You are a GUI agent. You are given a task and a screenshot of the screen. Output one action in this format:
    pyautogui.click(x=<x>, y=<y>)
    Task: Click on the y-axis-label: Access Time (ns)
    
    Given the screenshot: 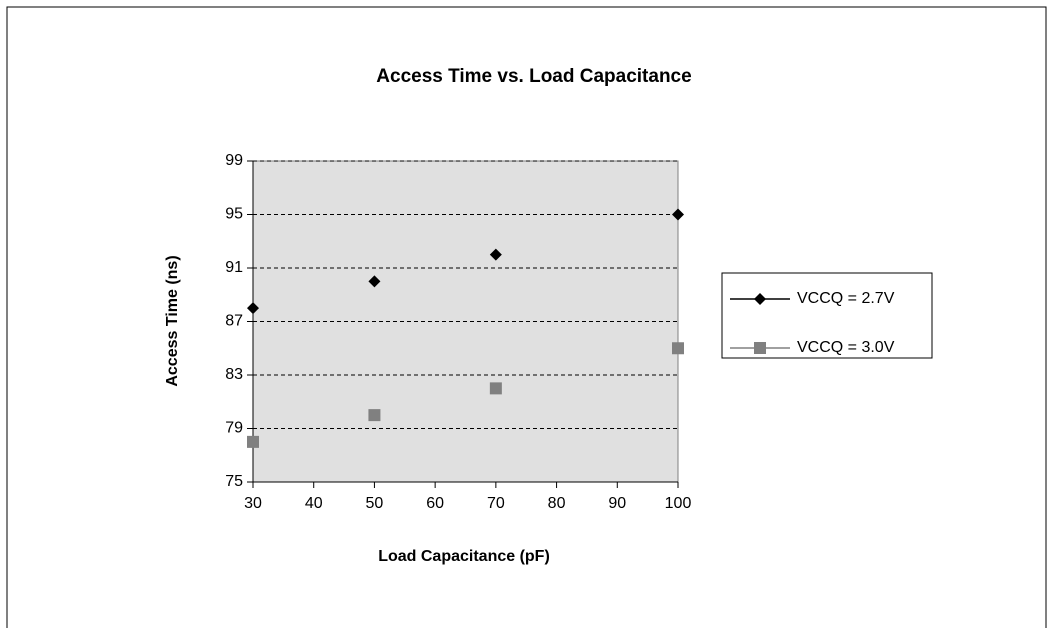 What is the action you would take?
    pyautogui.click(x=172, y=320)
    